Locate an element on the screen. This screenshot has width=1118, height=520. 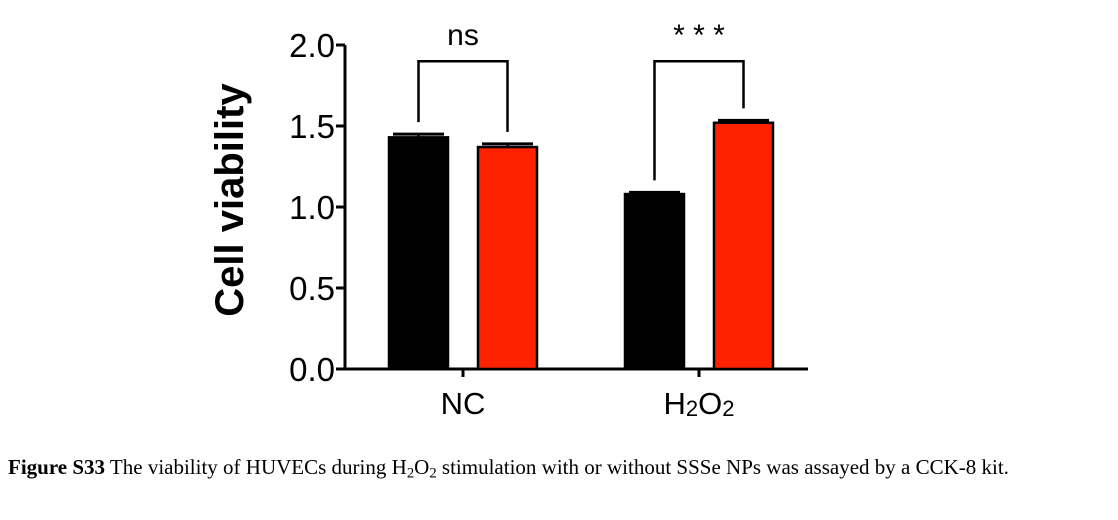
y-tick-label: 1.5 is located at coordinates (312, 126).